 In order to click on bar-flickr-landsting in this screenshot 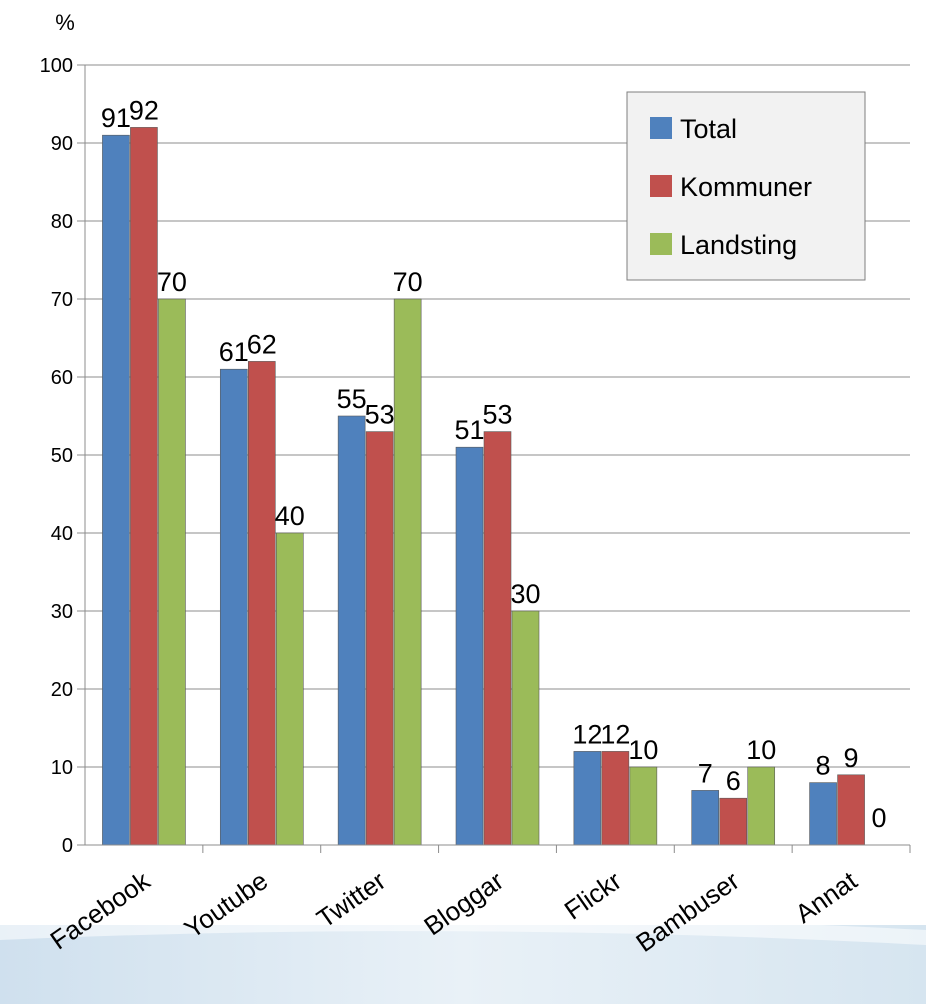, I will do `click(643, 806)`.